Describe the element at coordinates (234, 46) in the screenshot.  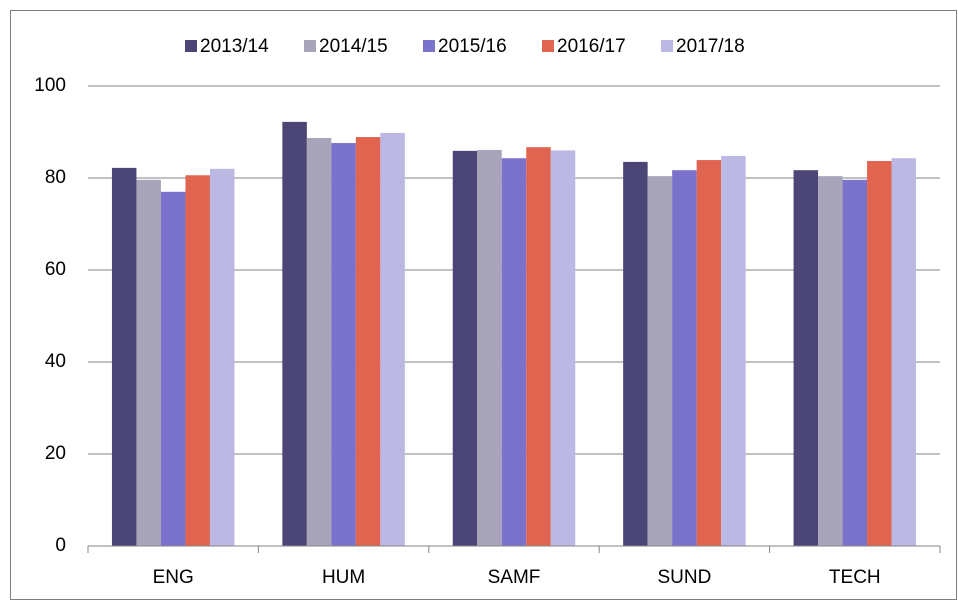
I see `legend-label: 2013/14` at that location.